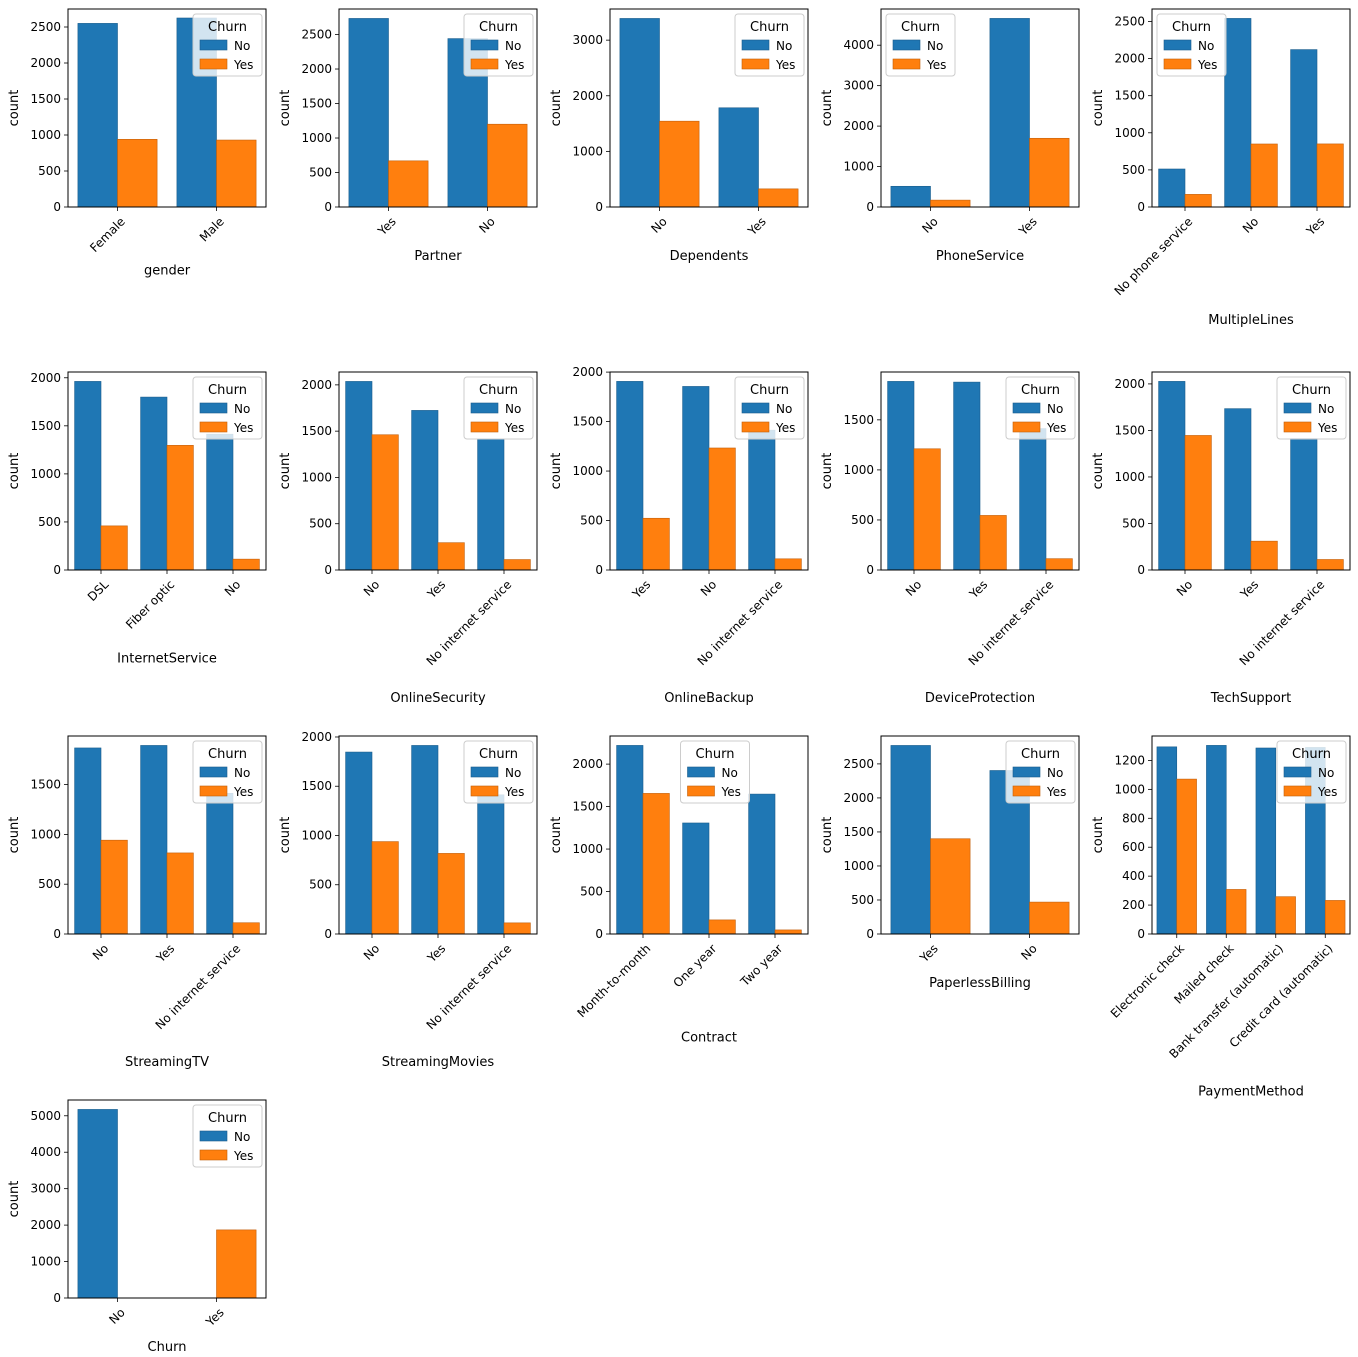 The height and width of the screenshot is (1357, 1358). Describe the element at coordinates (220, 863) in the screenshot. I see `bar-No-No internet service` at that location.